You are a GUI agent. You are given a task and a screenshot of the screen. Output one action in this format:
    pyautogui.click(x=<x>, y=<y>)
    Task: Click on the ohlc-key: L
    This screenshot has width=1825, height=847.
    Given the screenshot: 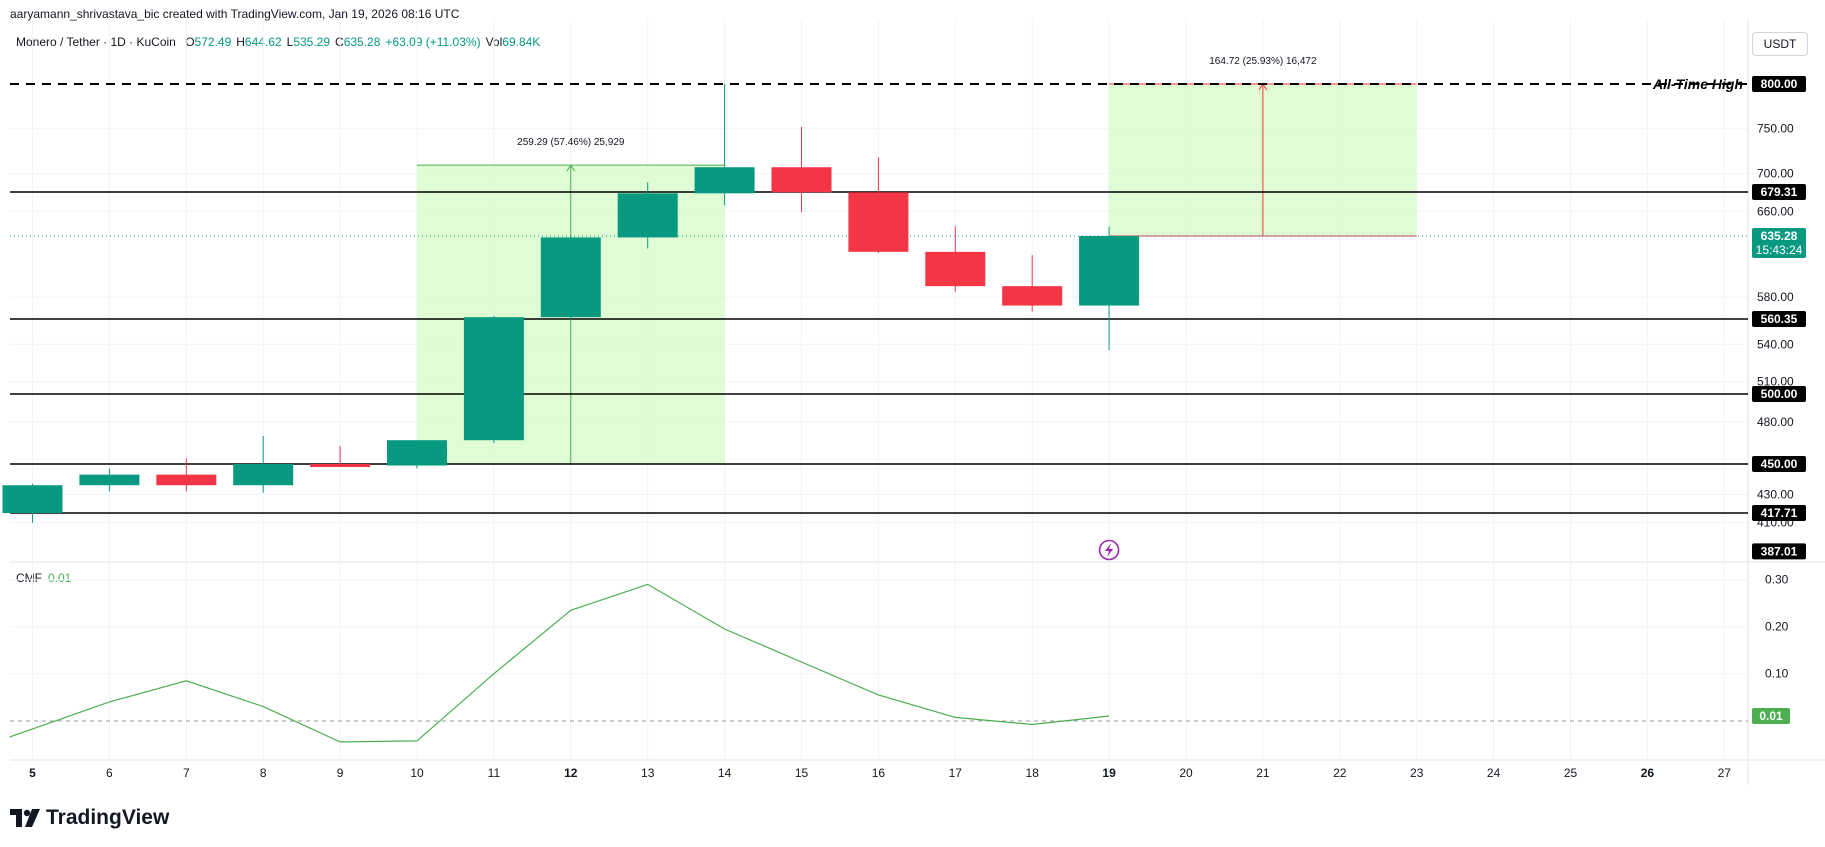 What is the action you would take?
    pyautogui.click(x=290, y=42)
    